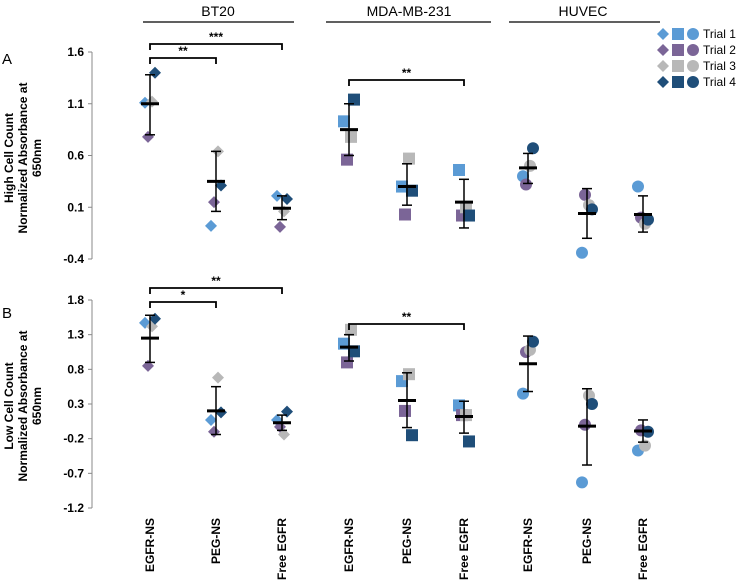  Describe the element at coordinates (73, 439) in the screenshot. I see `panel-b-y-tick-label: -0.2` at that location.